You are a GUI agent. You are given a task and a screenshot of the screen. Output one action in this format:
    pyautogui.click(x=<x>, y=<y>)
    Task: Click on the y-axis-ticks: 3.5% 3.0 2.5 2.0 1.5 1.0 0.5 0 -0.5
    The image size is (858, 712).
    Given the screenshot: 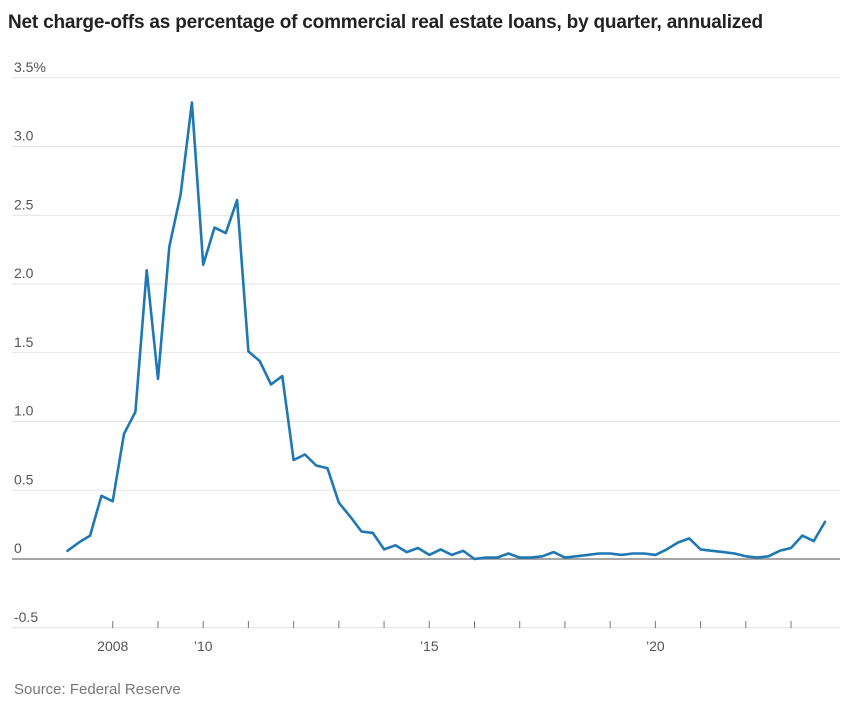 What is the action you would take?
    pyautogui.click(x=30, y=342)
    